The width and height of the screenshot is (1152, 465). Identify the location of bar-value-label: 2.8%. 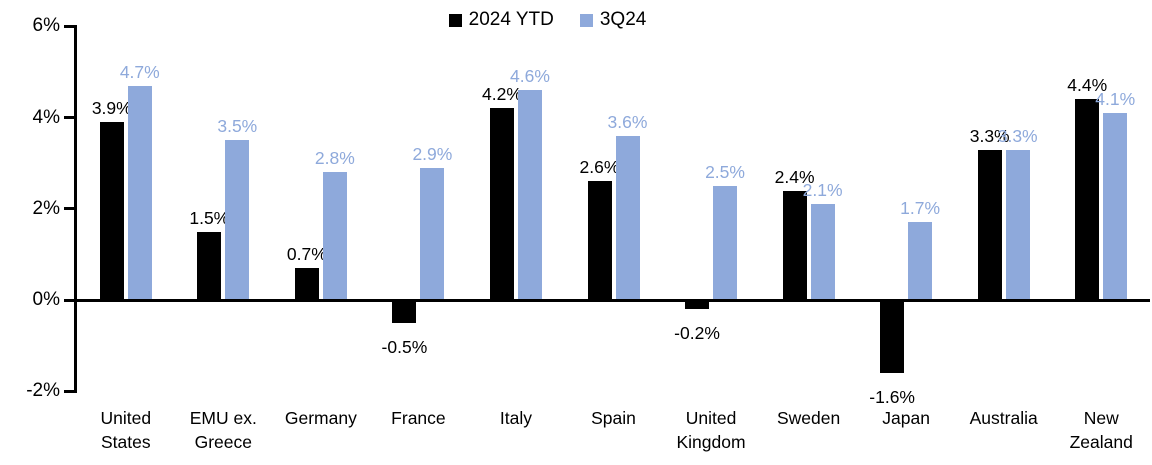
(334, 158).